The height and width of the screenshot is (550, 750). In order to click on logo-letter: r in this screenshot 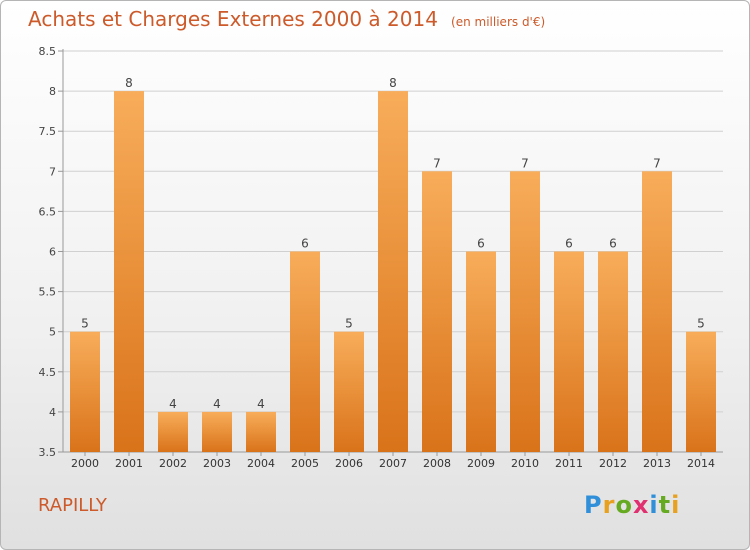, I will do `click(609, 505)`.